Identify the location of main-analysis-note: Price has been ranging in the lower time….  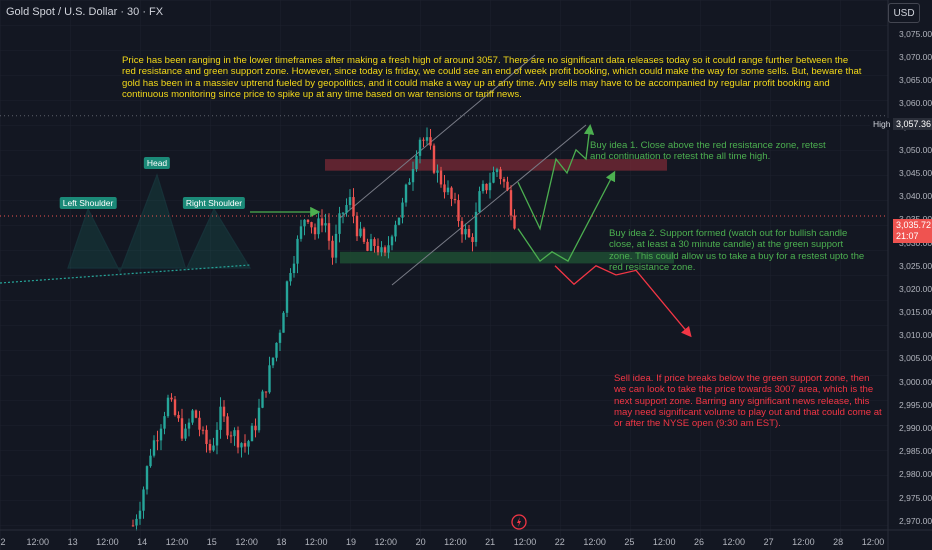
(492, 77).